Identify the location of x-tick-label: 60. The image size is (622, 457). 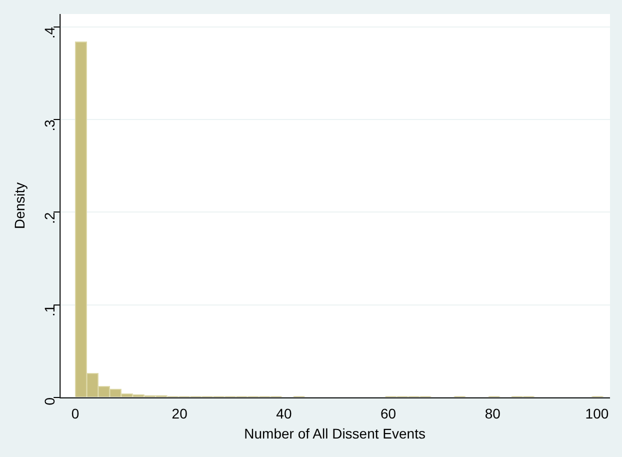
(388, 414).